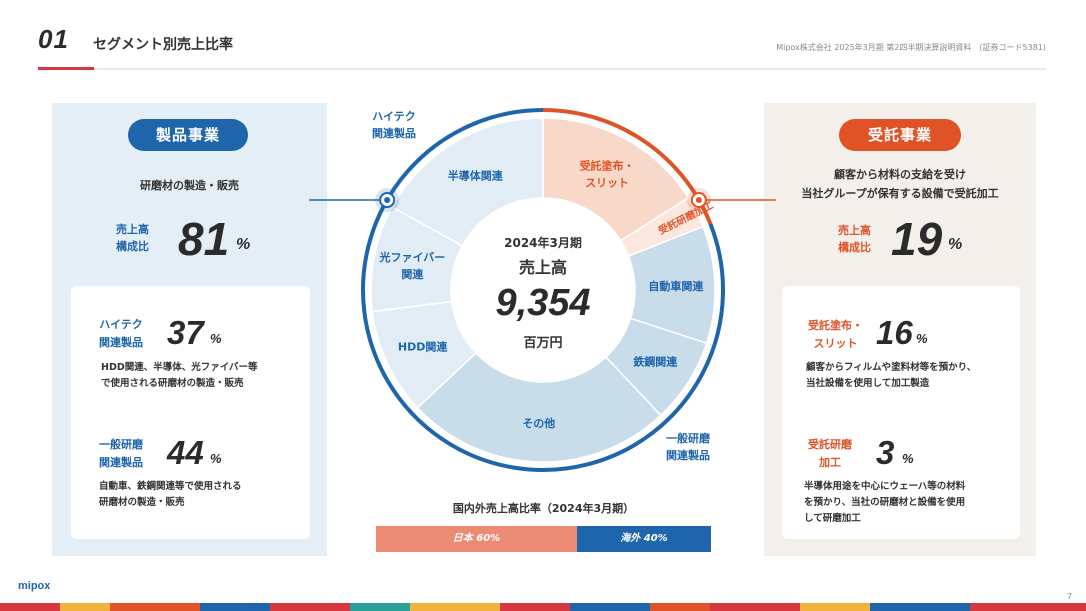  What do you see at coordinates (891, 375) in the screenshot?
I see `coating-slit-description: 顧客からフィルムや塗料材等を預かり、 当社設備を使用して加工製造` at bounding box center [891, 375].